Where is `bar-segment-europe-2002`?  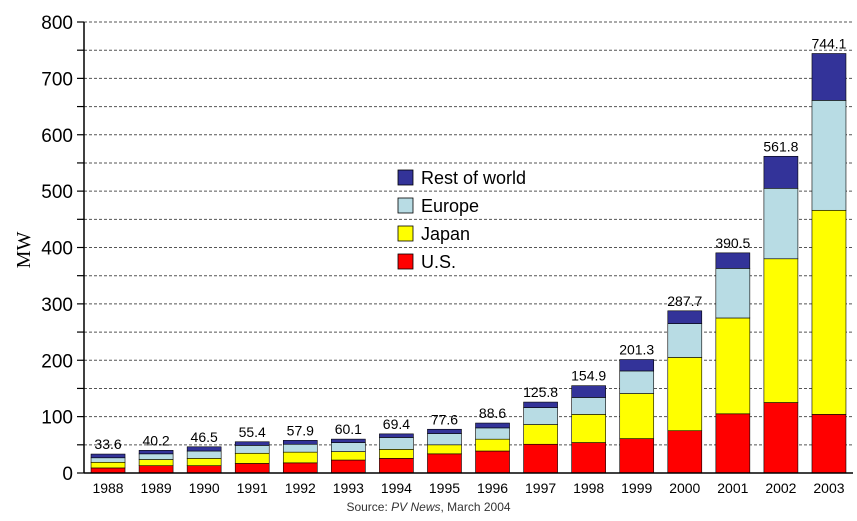 bar-segment-europe-2002 is located at coordinates (781, 224).